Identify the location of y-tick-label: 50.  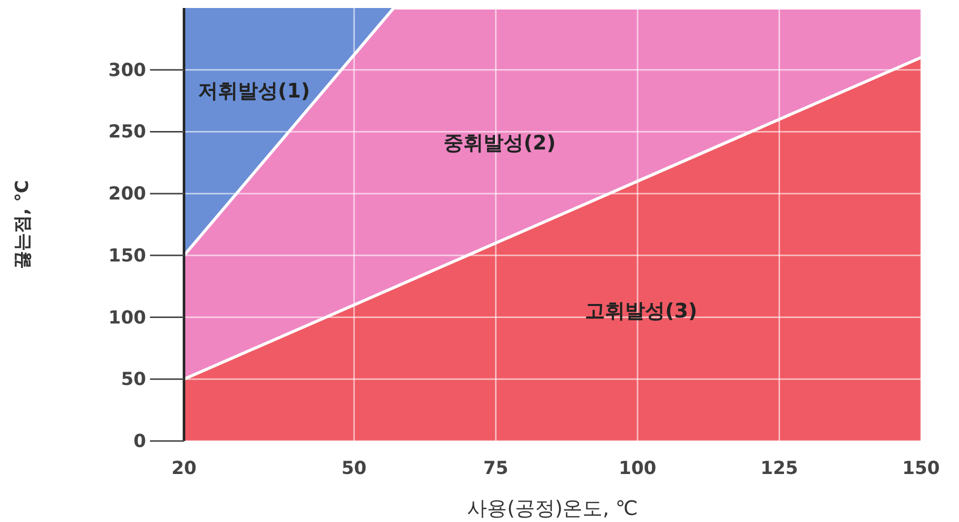
(133, 379).